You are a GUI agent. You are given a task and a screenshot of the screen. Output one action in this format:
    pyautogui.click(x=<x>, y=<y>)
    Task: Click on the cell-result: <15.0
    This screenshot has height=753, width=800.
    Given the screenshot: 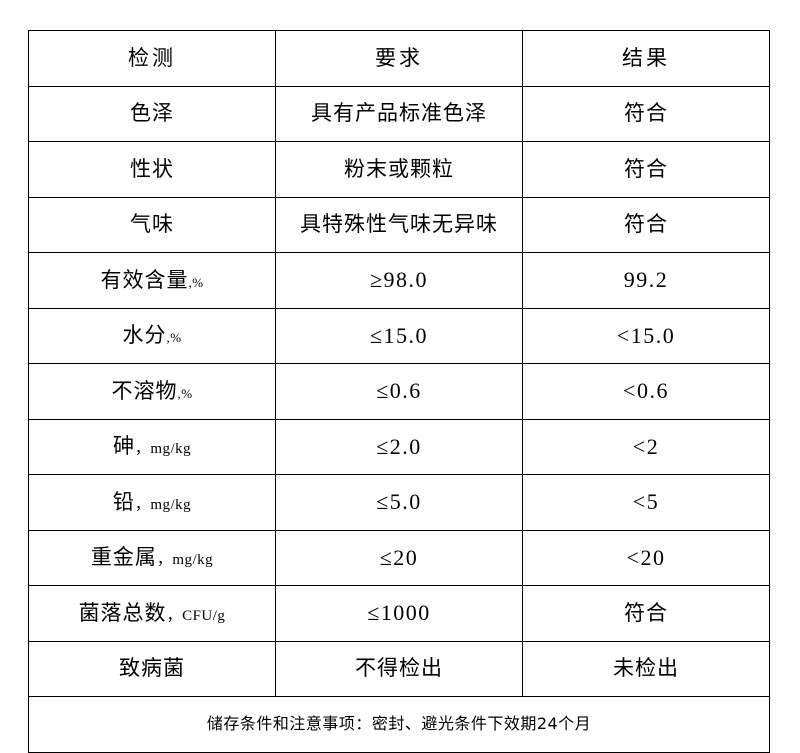 What is the action you would take?
    pyautogui.click(x=646, y=335)
    